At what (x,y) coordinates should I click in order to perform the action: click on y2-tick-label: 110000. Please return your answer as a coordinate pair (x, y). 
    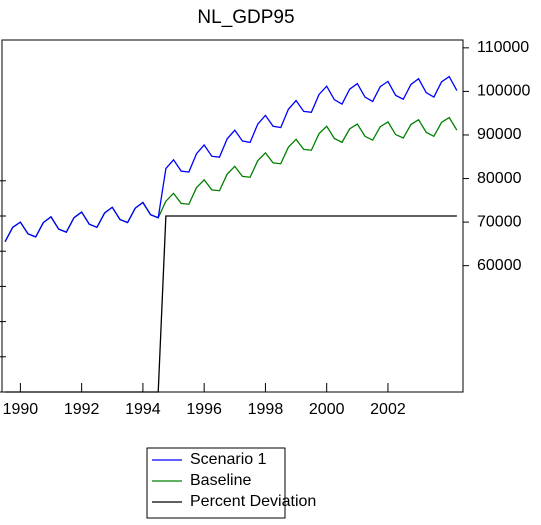
    Looking at the image, I should click on (503, 47).